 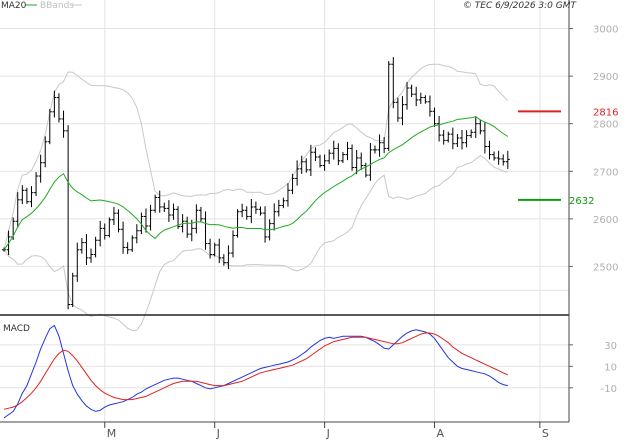 I want to click on macd-tick-label: 10, so click(x=610, y=367).